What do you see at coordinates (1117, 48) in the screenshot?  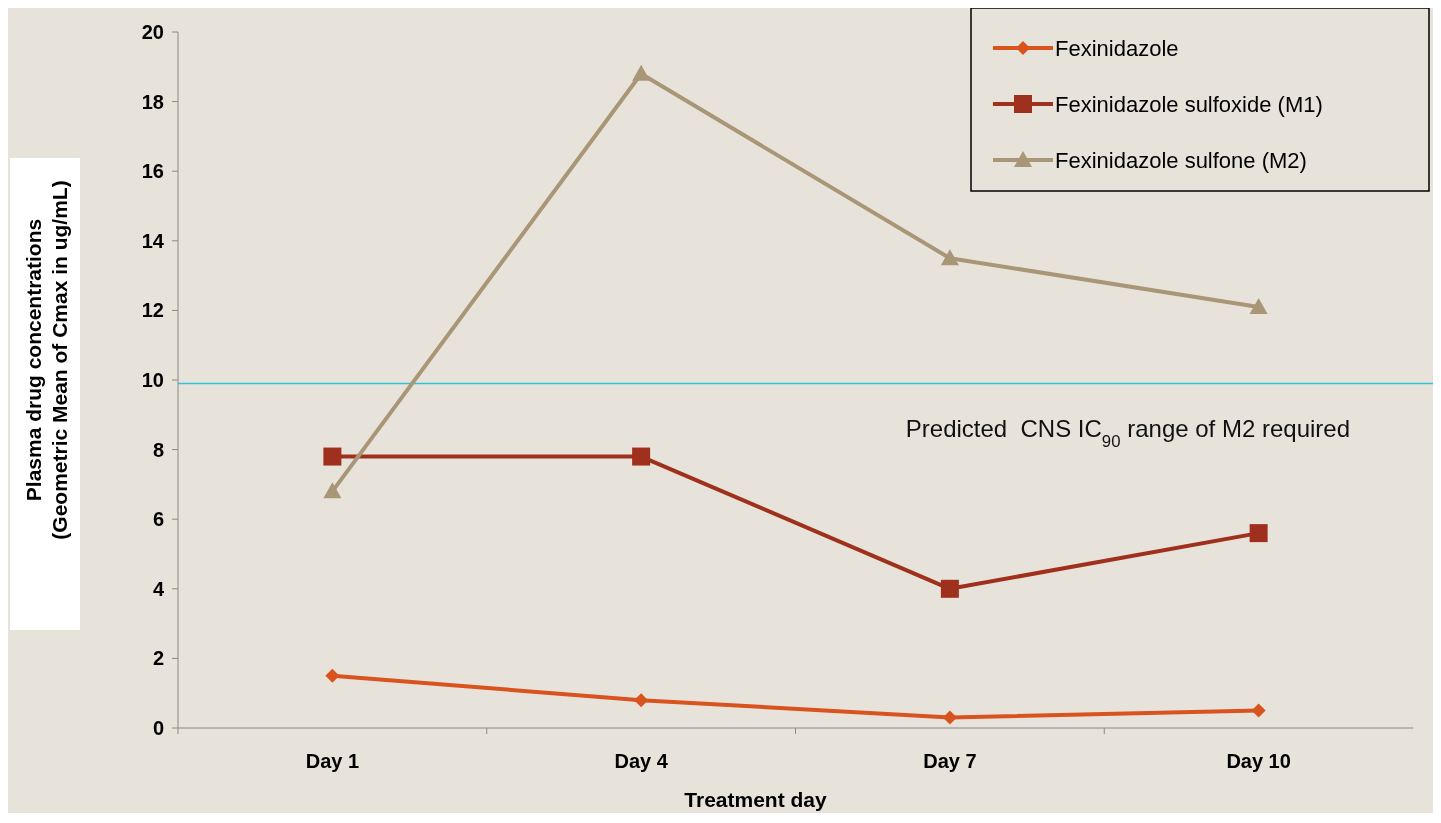 I see `legend-label: Fexinidazole` at bounding box center [1117, 48].